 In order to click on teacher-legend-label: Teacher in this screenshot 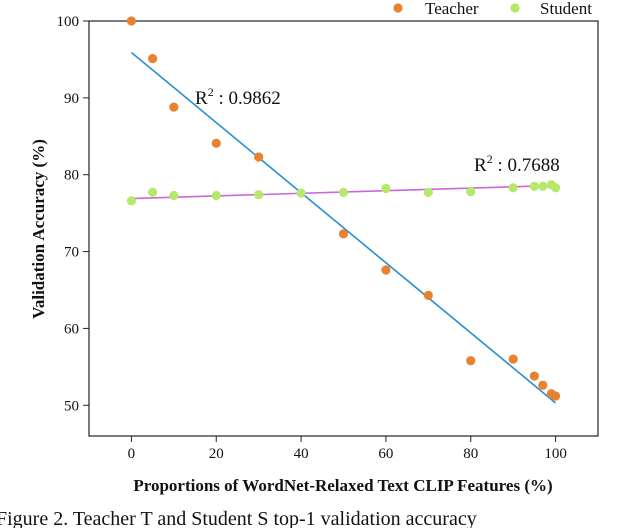, I will do `click(452, 9)`.